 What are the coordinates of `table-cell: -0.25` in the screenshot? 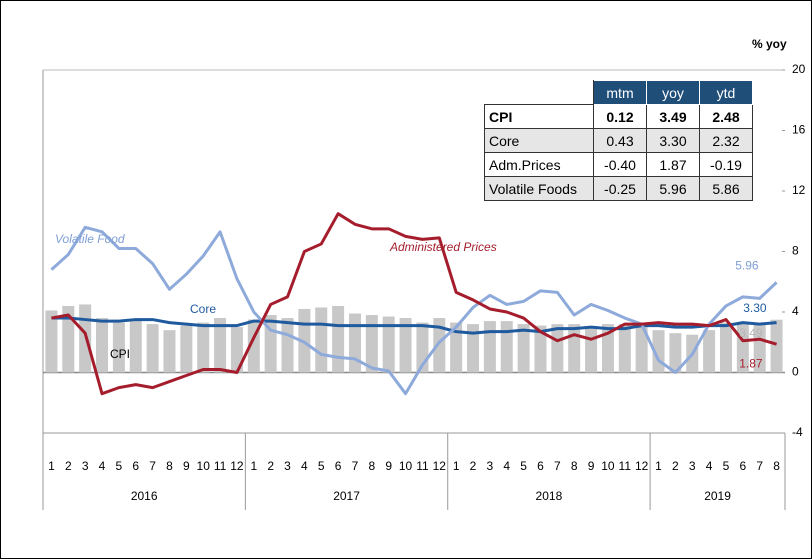 It's located at (620, 188).